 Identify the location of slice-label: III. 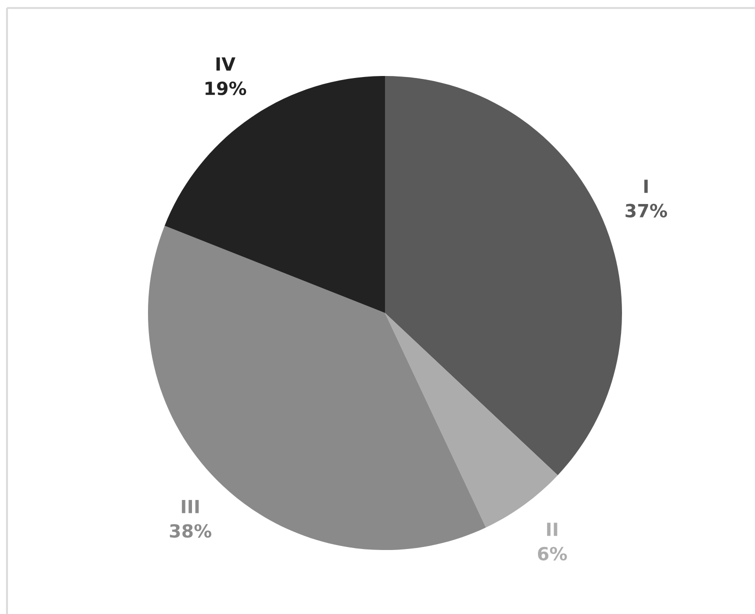
(190, 507).